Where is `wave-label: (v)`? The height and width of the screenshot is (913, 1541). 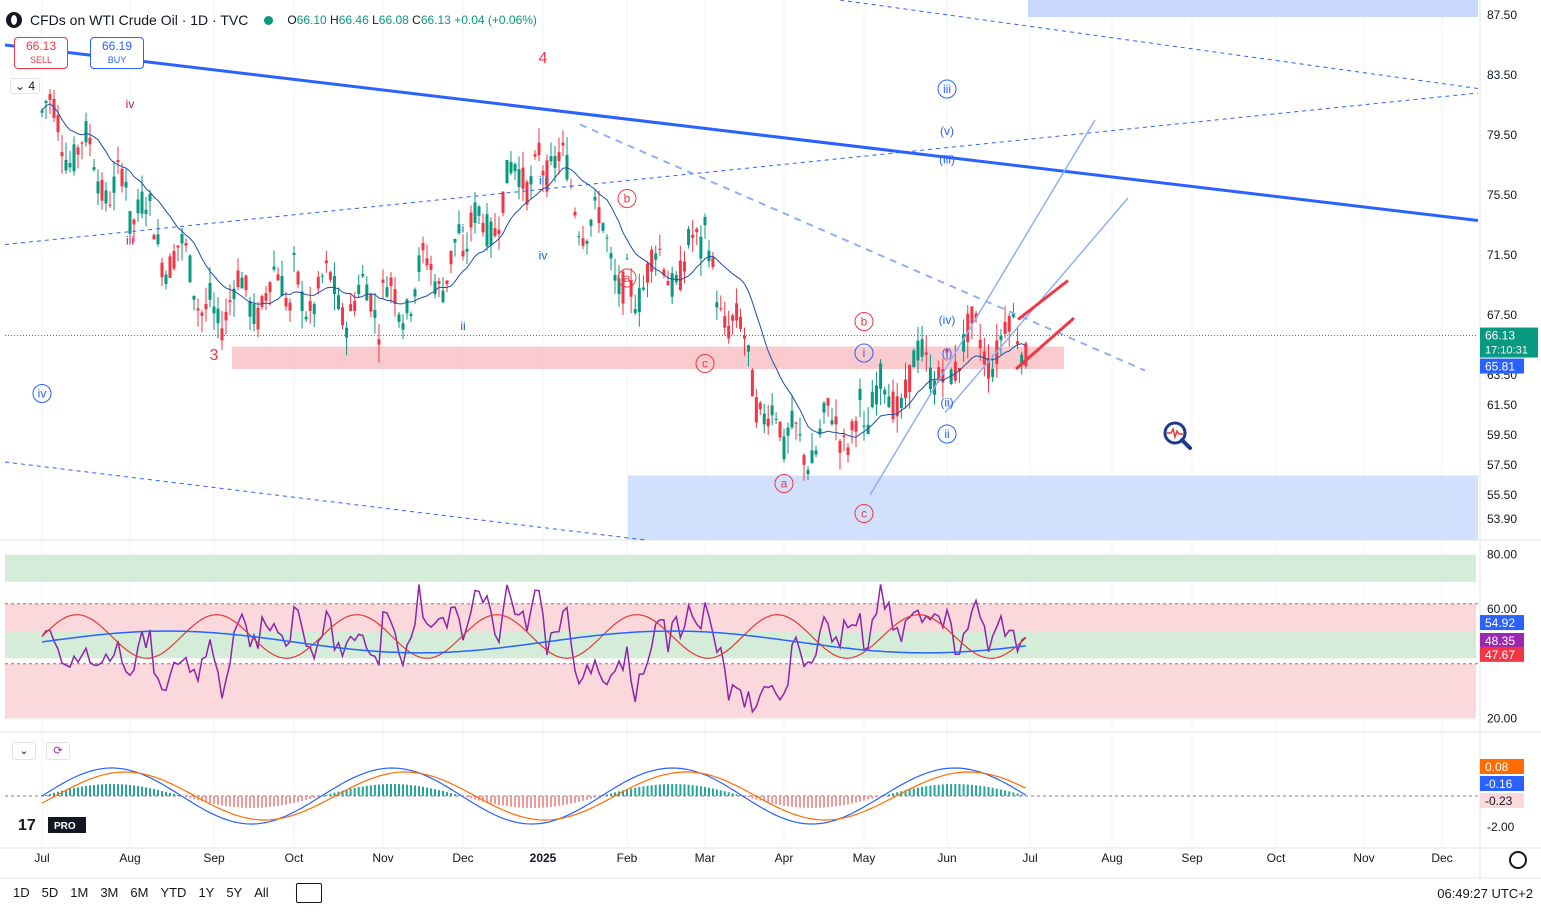
wave-label: (v) is located at coordinates (947, 131).